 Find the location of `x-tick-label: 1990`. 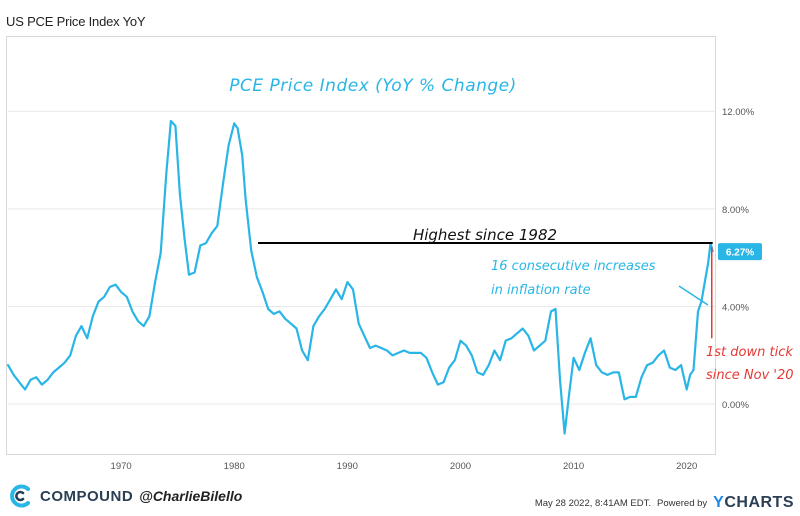

x-tick-label: 1990 is located at coordinates (347, 466).